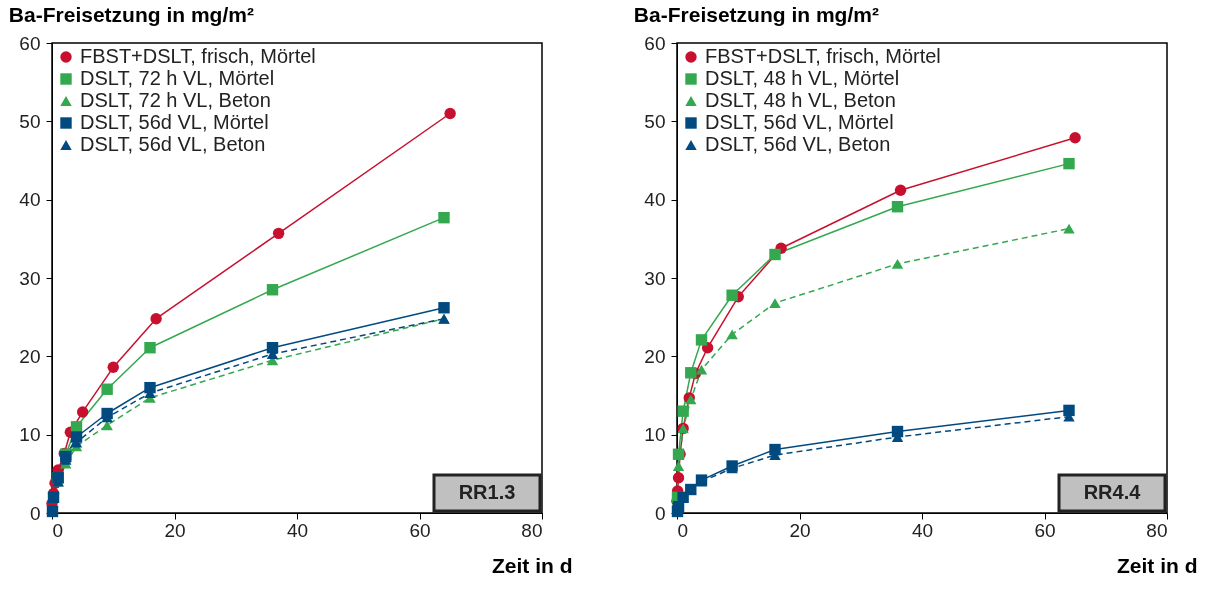 This screenshot has width=1225, height=597. I want to click on legend-label: DSLT, 72 h VL, Mörtel, so click(177, 78).